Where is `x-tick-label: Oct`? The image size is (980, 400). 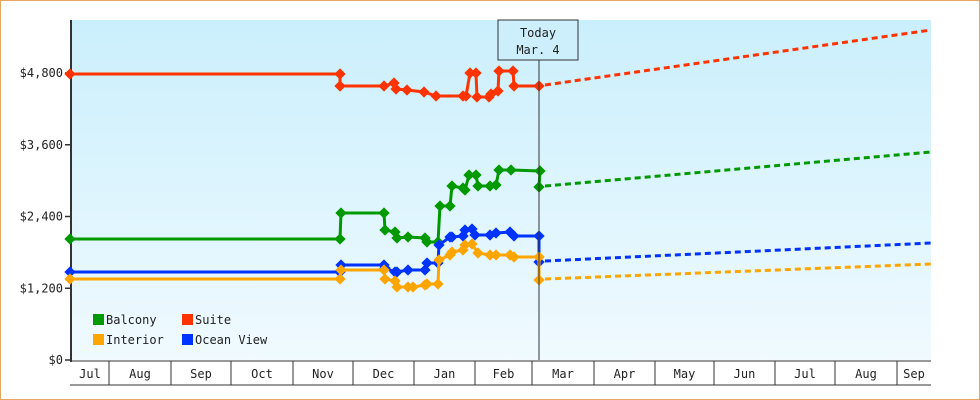 x-tick-label: Oct is located at coordinates (262, 374).